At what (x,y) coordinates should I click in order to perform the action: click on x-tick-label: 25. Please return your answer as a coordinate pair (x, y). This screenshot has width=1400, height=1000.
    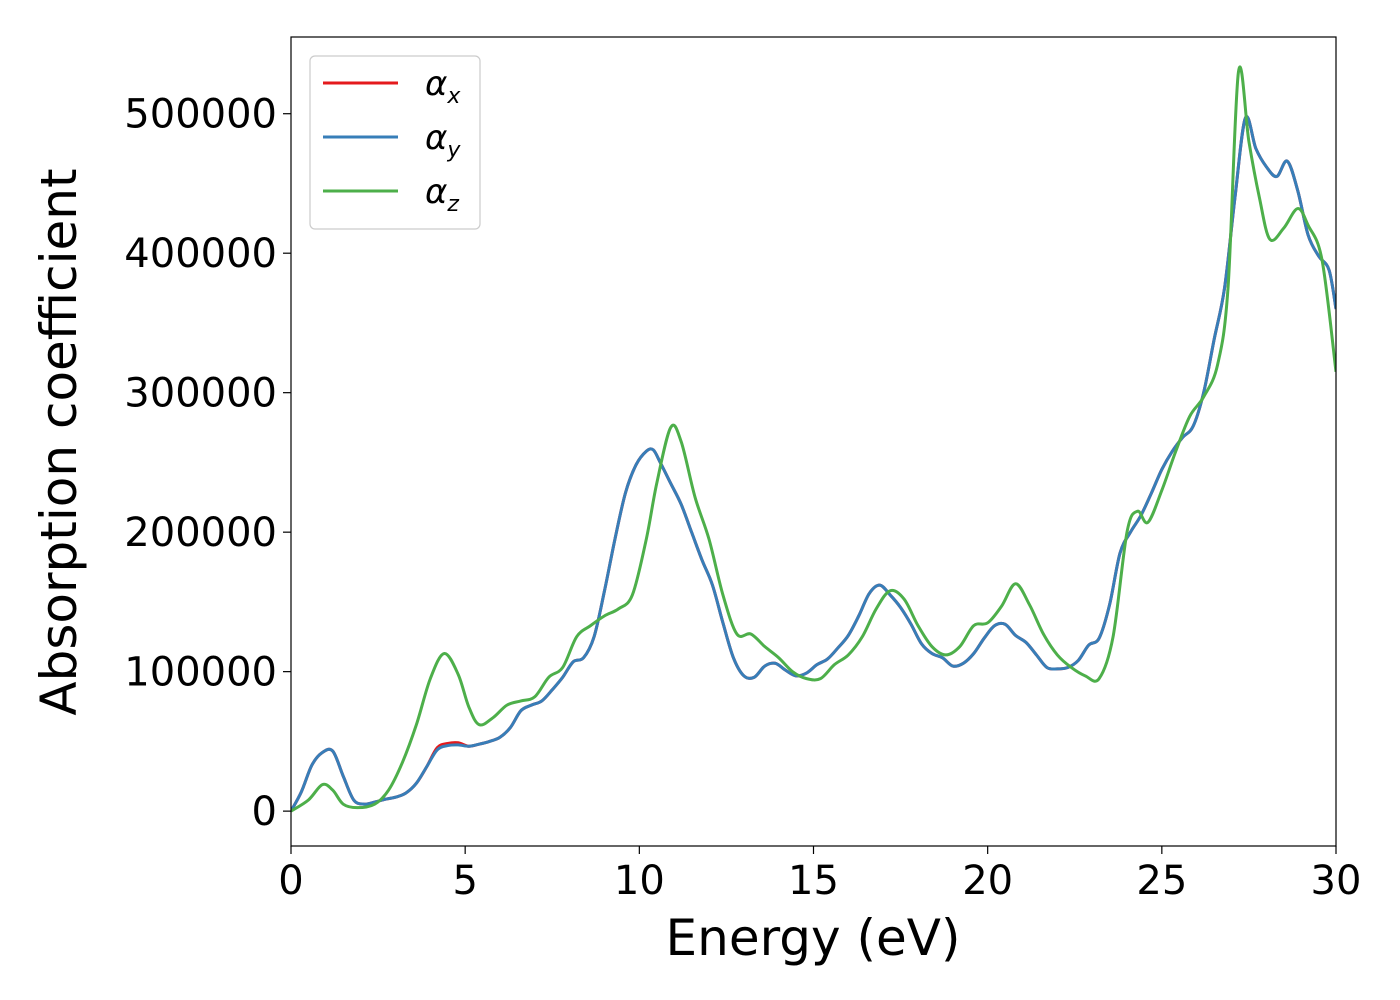
    Looking at the image, I should click on (1161, 881).